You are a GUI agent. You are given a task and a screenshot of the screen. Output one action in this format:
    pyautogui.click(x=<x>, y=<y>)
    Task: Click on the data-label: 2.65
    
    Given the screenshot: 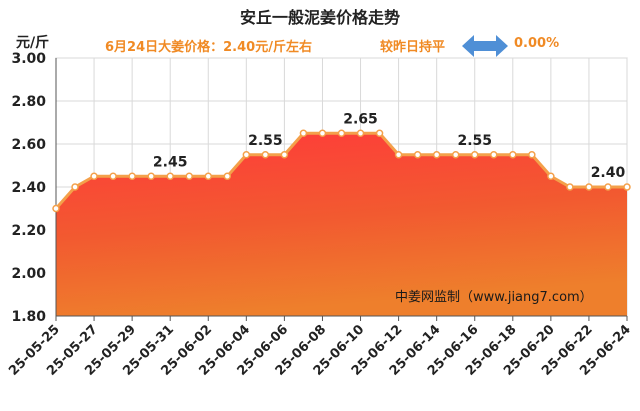 What is the action you would take?
    pyautogui.click(x=360, y=119)
    